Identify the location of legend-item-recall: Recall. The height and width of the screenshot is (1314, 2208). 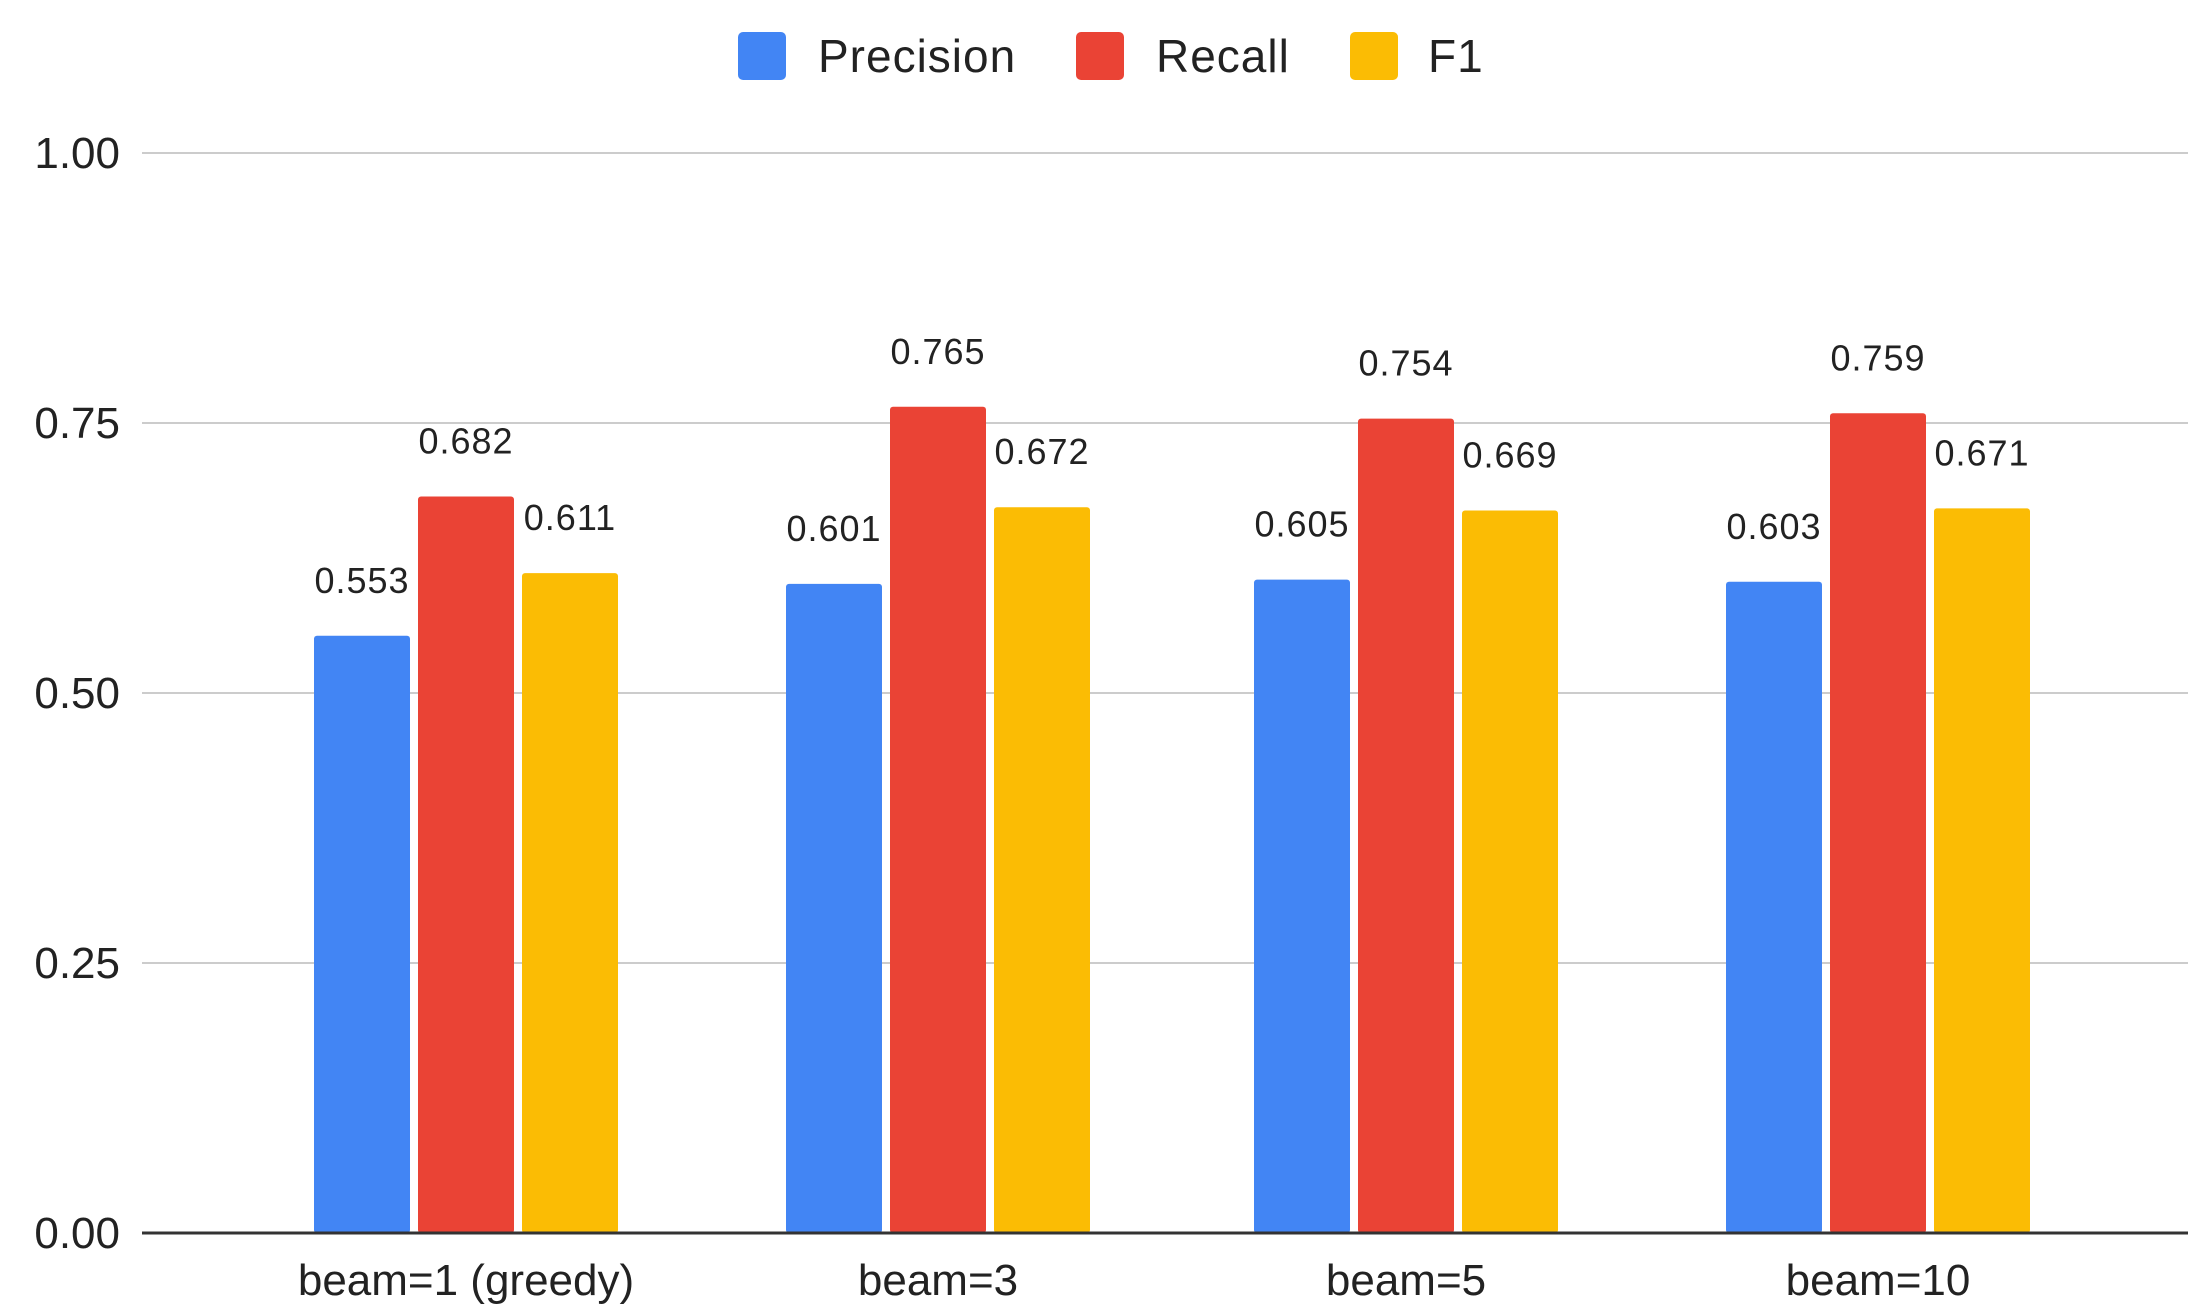
(1183, 56).